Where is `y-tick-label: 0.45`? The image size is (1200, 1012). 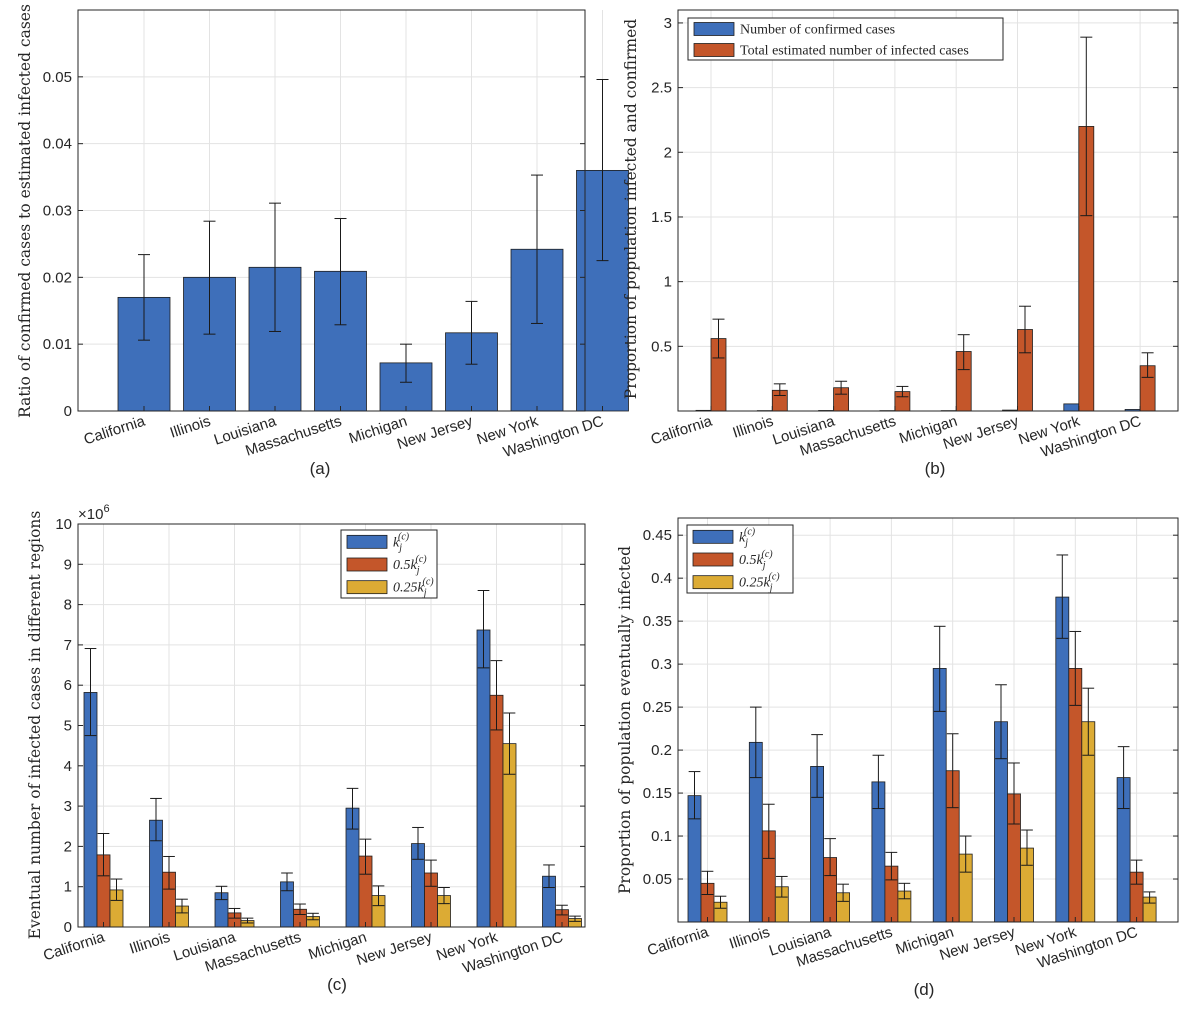 y-tick-label: 0.45 is located at coordinates (657, 535).